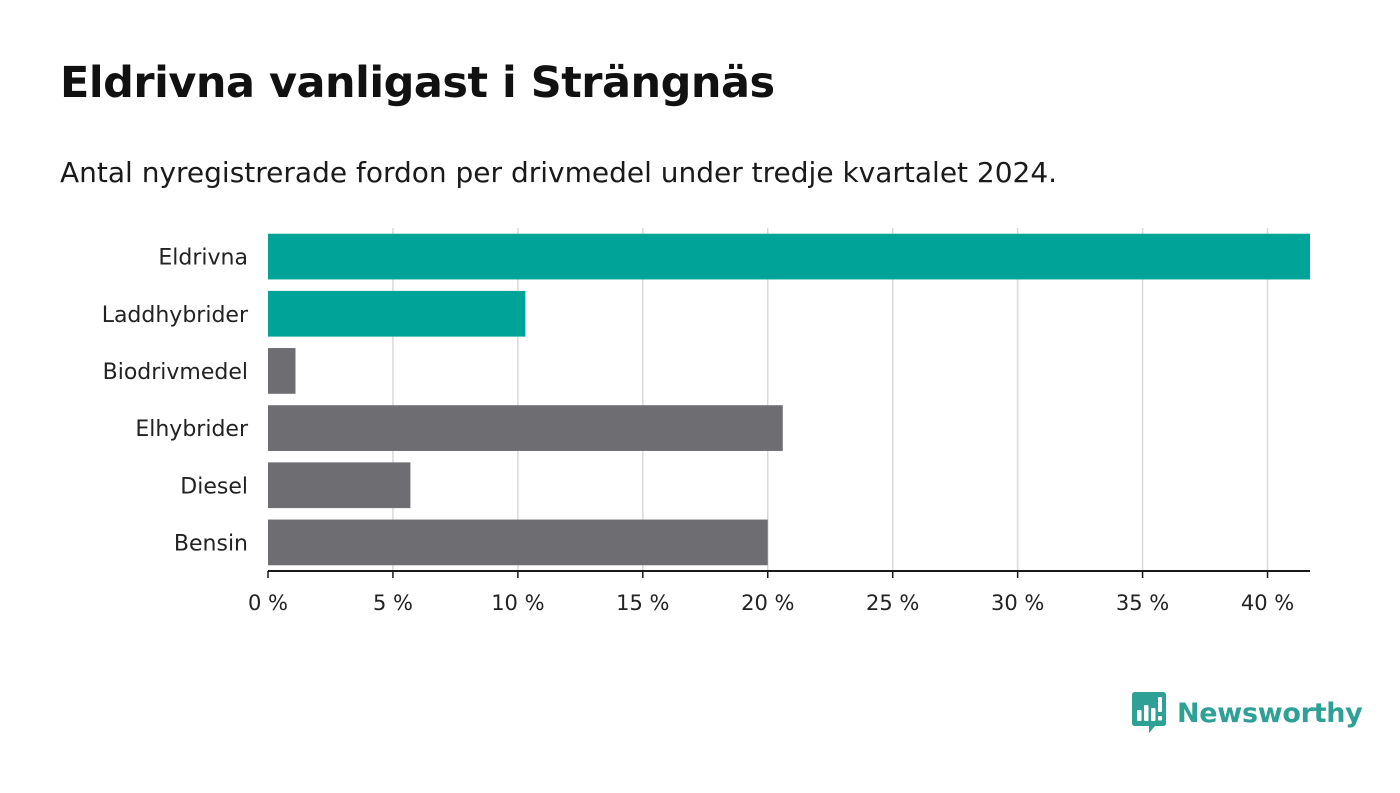 This screenshot has width=1400, height=793. Describe the element at coordinates (767, 603) in the screenshot. I see `x-tick-label: 20 %` at that location.